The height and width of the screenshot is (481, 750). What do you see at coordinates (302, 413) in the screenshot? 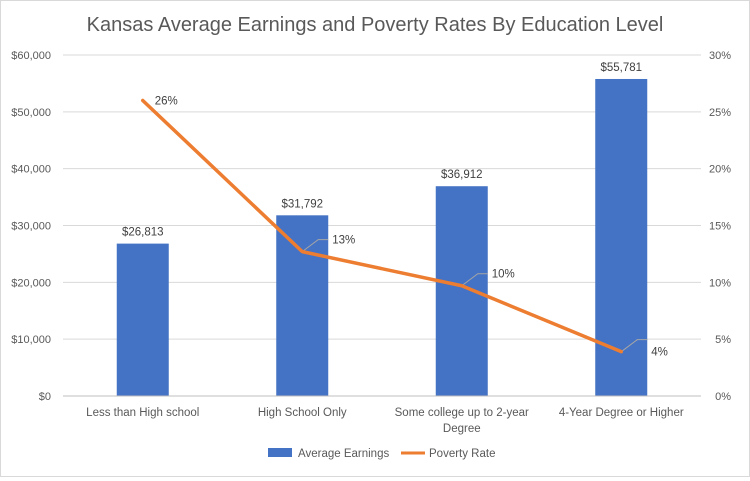
I see `category-label: High School Only` at bounding box center [302, 413].